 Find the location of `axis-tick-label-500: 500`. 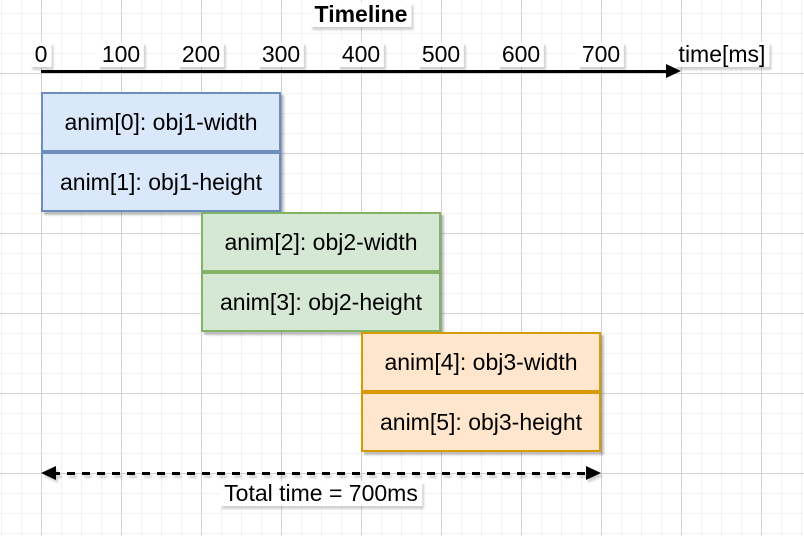

axis-tick-label-500: 500 is located at coordinates (441, 54).